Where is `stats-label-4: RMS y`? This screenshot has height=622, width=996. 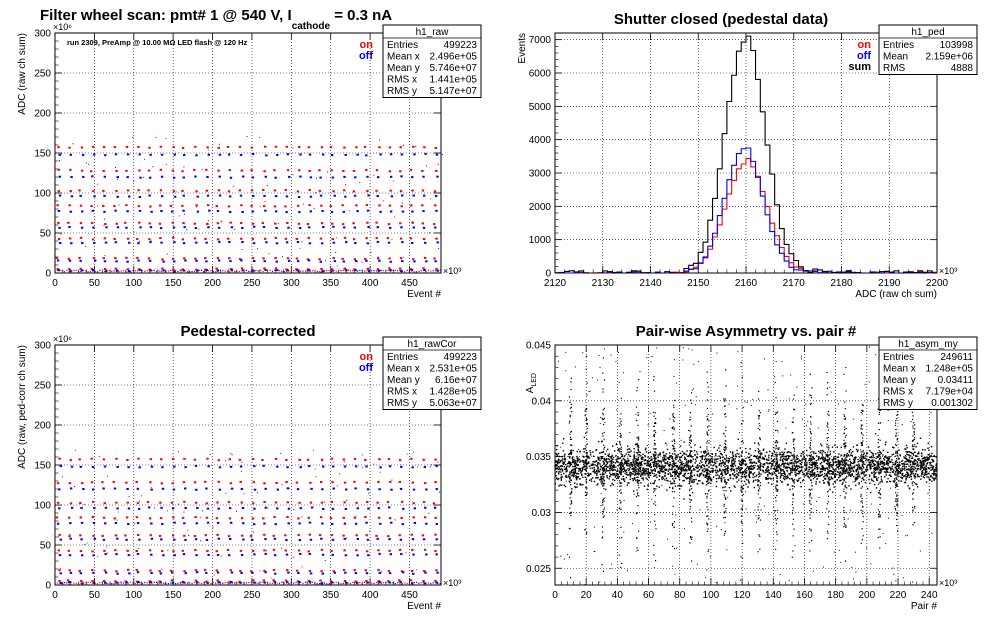
stats-label-4: RMS y is located at coordinates (402, 403).